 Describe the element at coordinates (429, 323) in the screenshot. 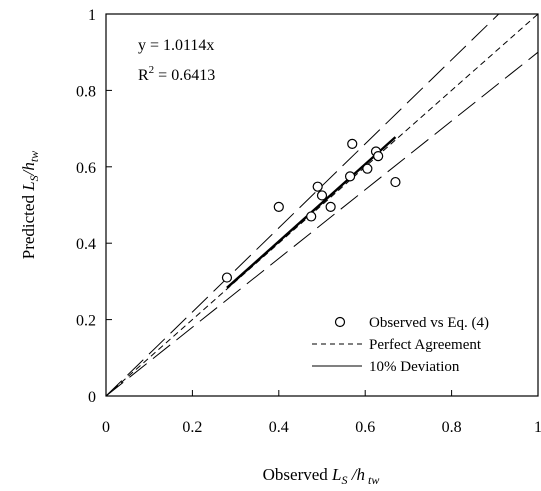

I see `legend-label-observed: Observed vs Eq. (4)` at that location.